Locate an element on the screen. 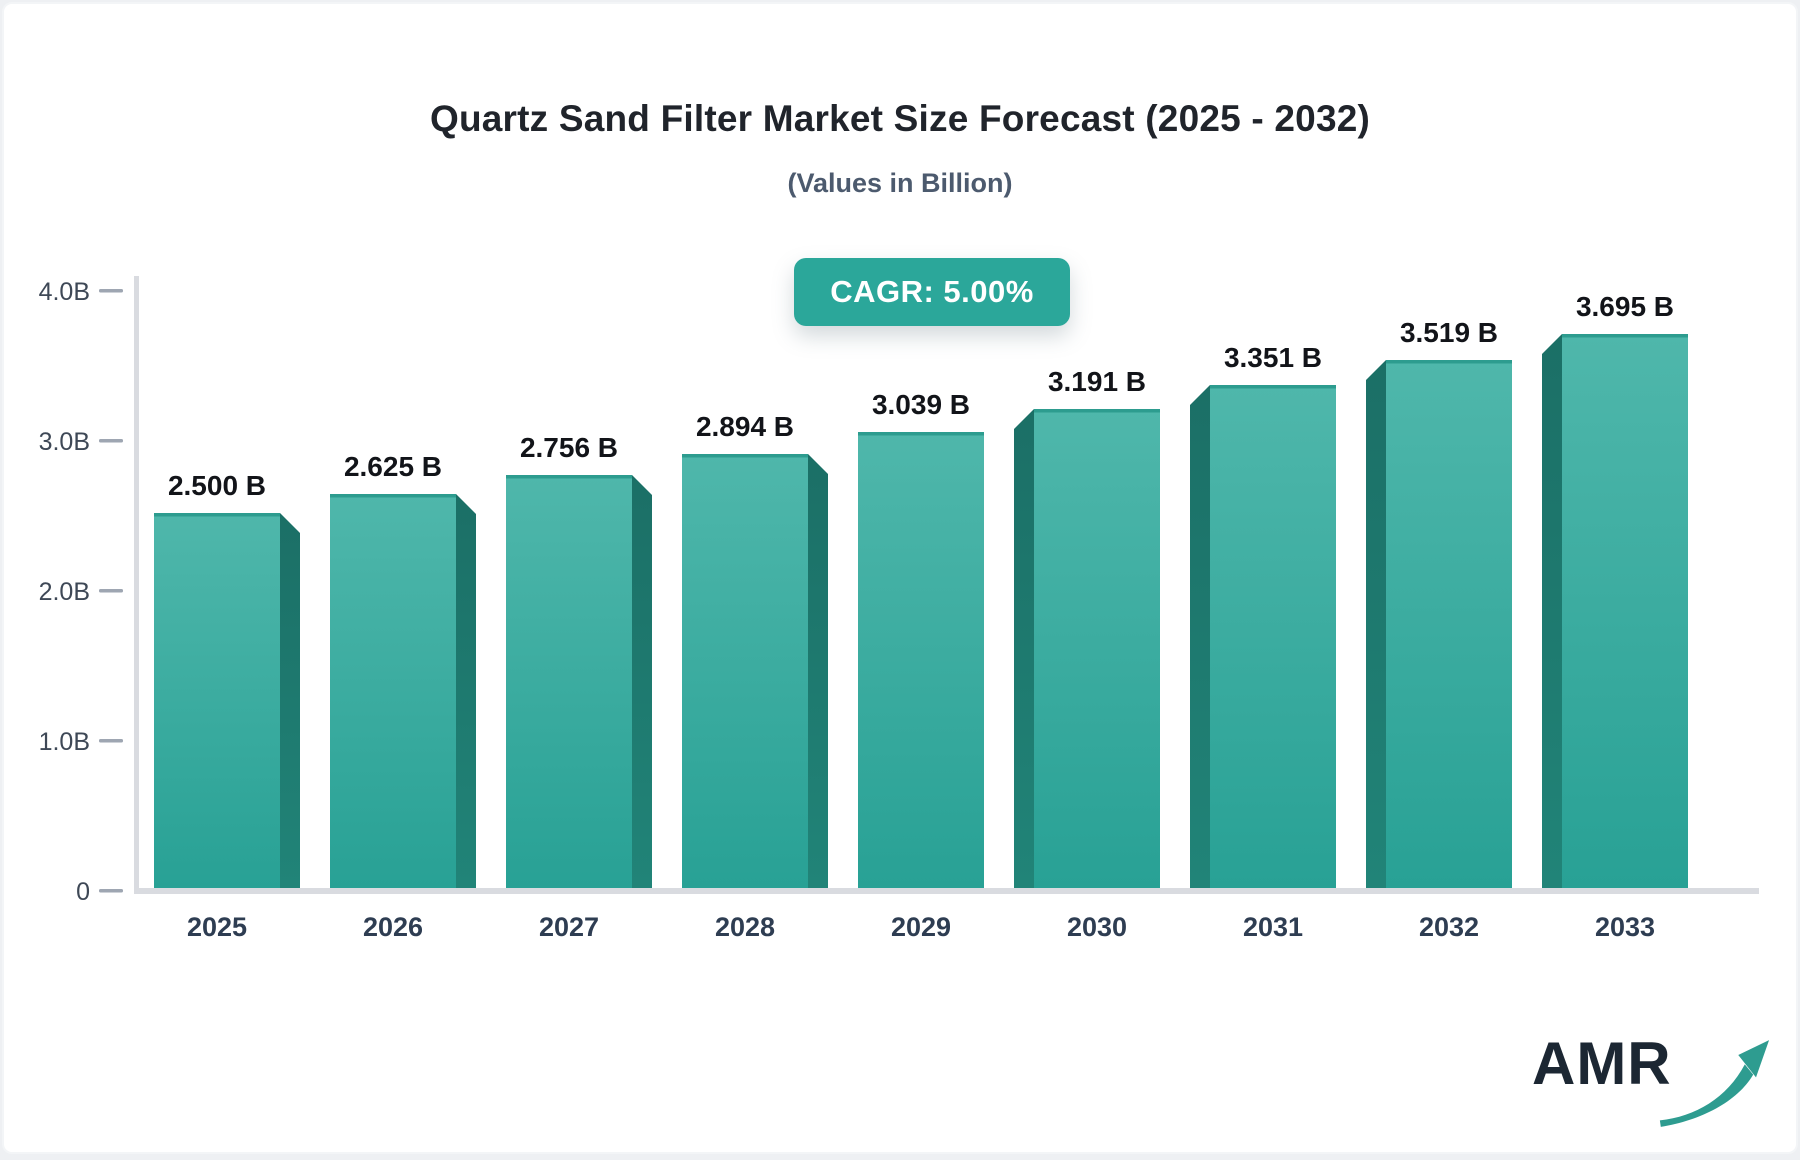 The width and height of the screenshot is (1800, 1160). bar-value-label: 3.191 B is located at coordinates (1097, 381).